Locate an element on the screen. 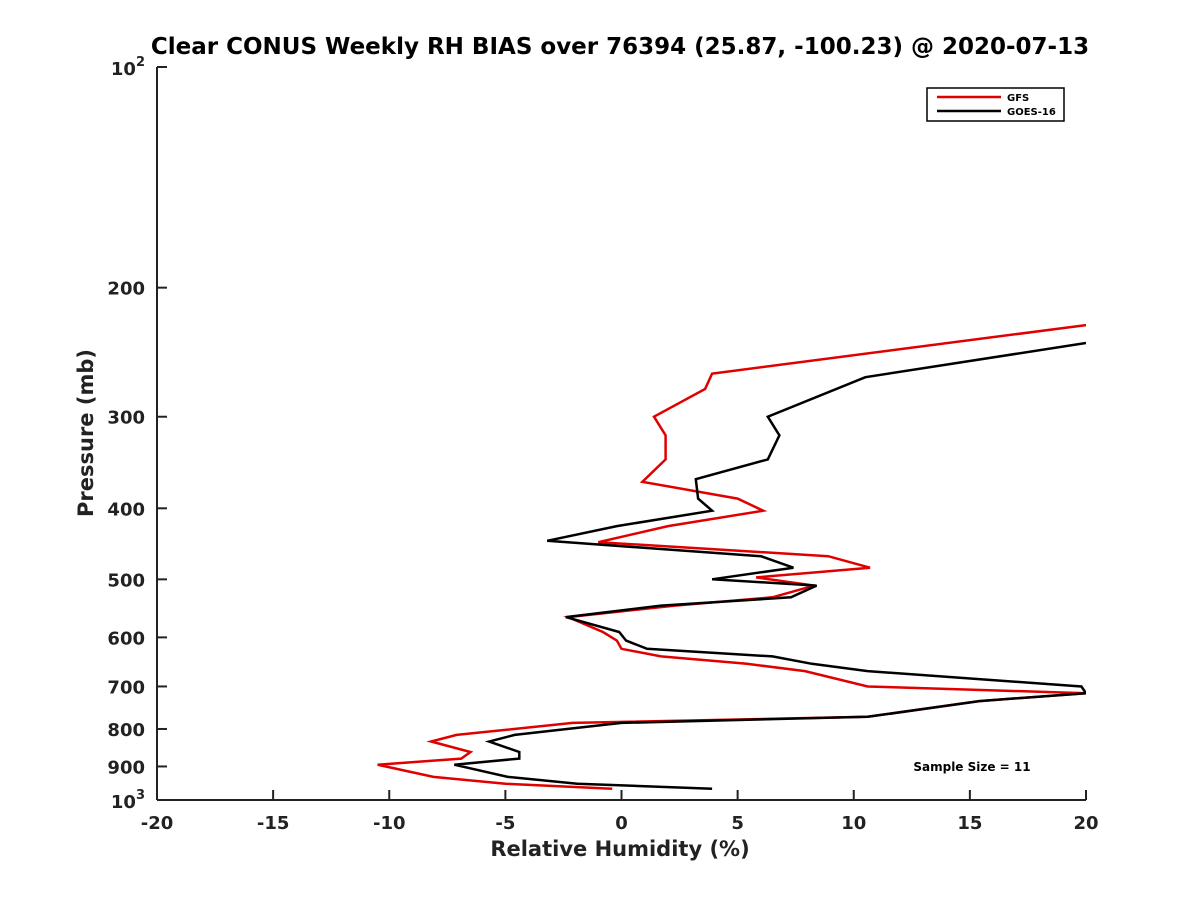  y-tick-label: 500 is located at coordinates (126, 580).